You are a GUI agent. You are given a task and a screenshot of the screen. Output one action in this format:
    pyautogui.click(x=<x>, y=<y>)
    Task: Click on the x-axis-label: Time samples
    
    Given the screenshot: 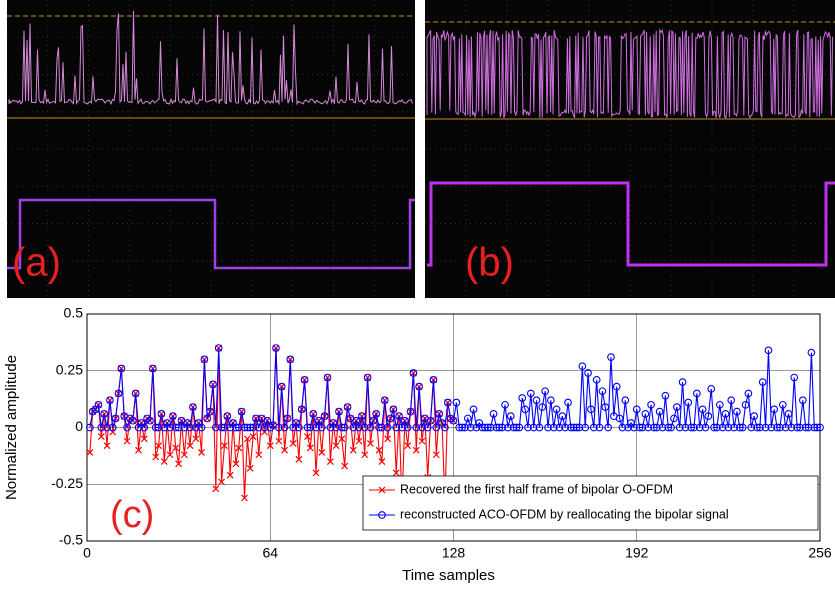 What is the action you would take?
    pyautogui.click(x=448, y=575)
    